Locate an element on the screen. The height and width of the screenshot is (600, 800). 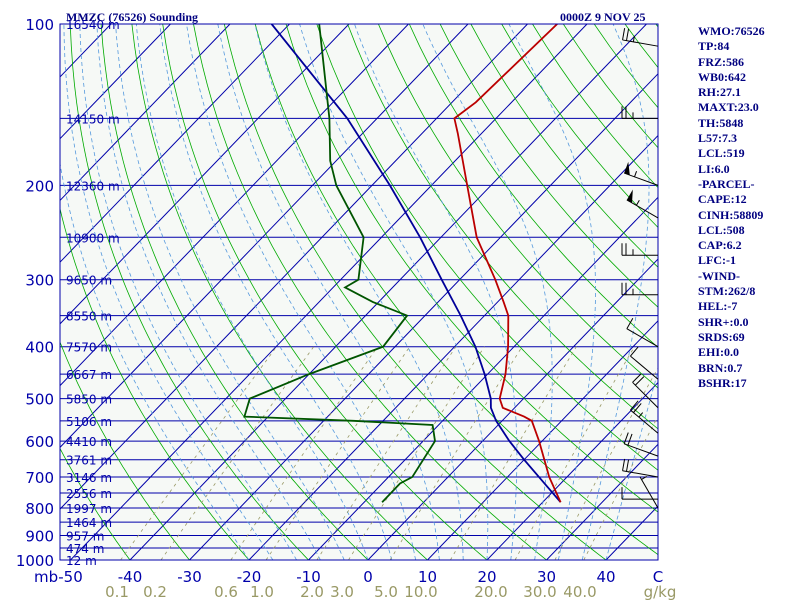
index-item: SRDS:69 is located at coordinates (721, 336).